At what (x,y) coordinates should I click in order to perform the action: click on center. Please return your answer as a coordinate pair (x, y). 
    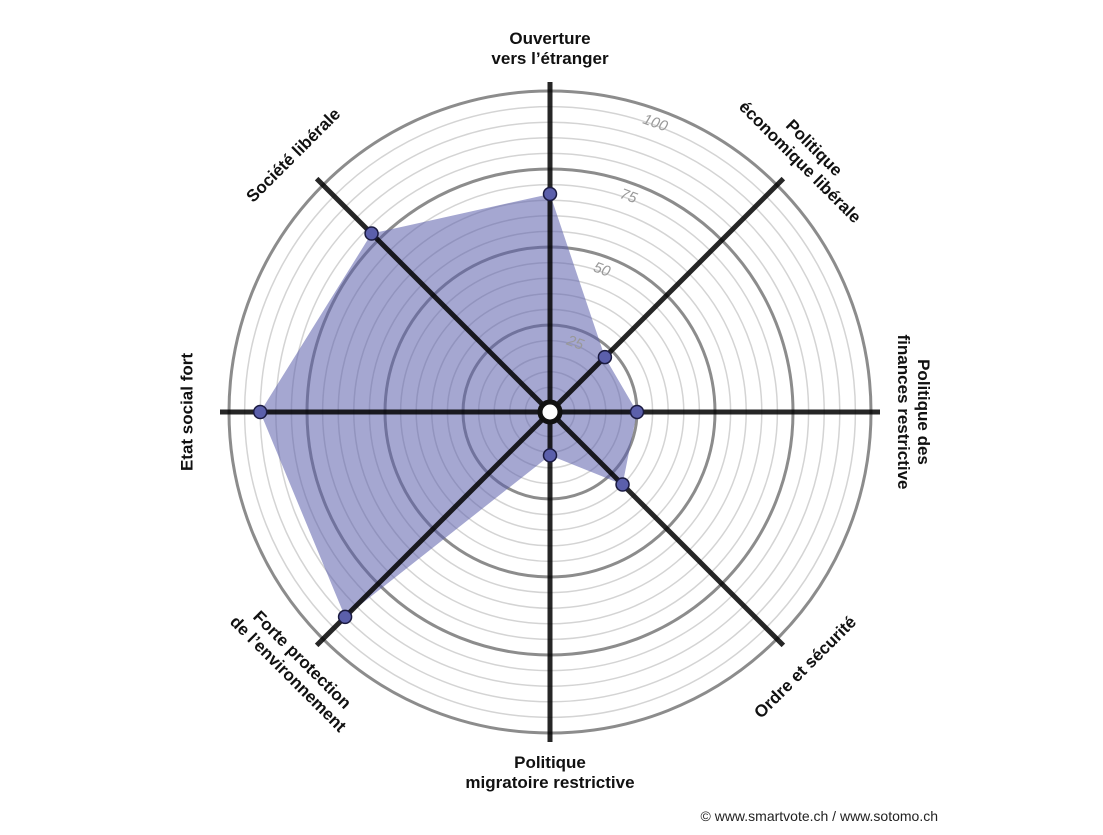
    Looking at the image, I should click on (550, 412).